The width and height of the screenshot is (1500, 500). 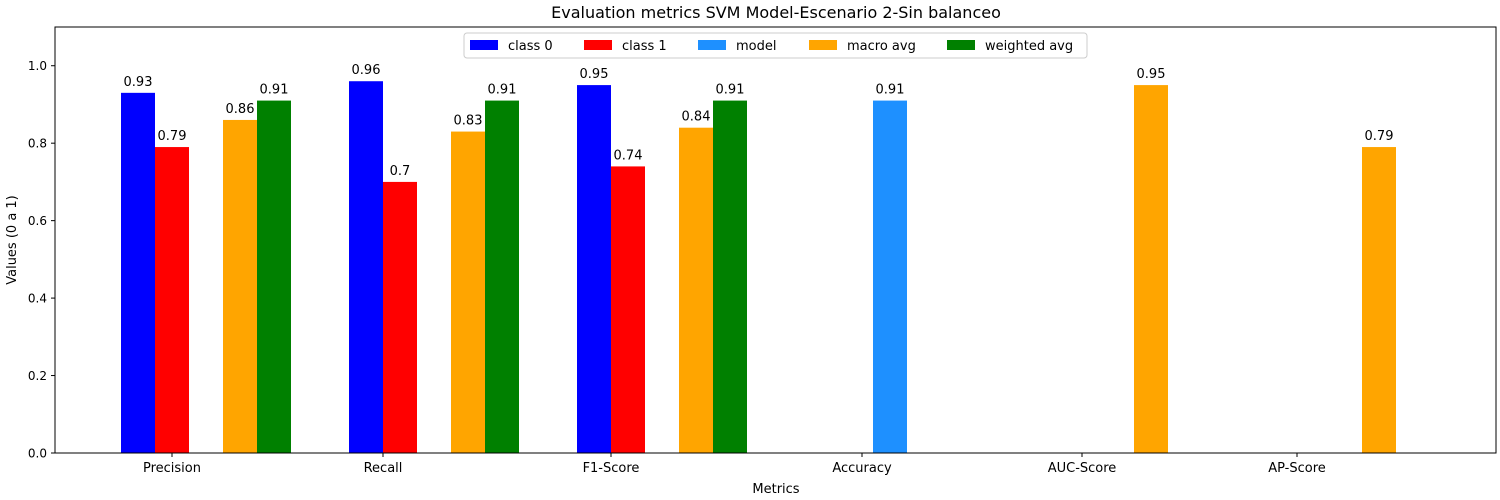 I want to click on x-tick-label: Precision, so click(x=172, y=468).